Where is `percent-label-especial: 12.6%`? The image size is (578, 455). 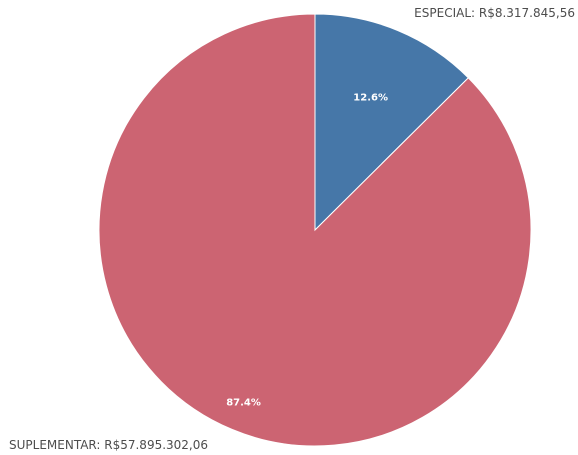
percent-label-especial: 12.6% is located at coordinates (370, 97).